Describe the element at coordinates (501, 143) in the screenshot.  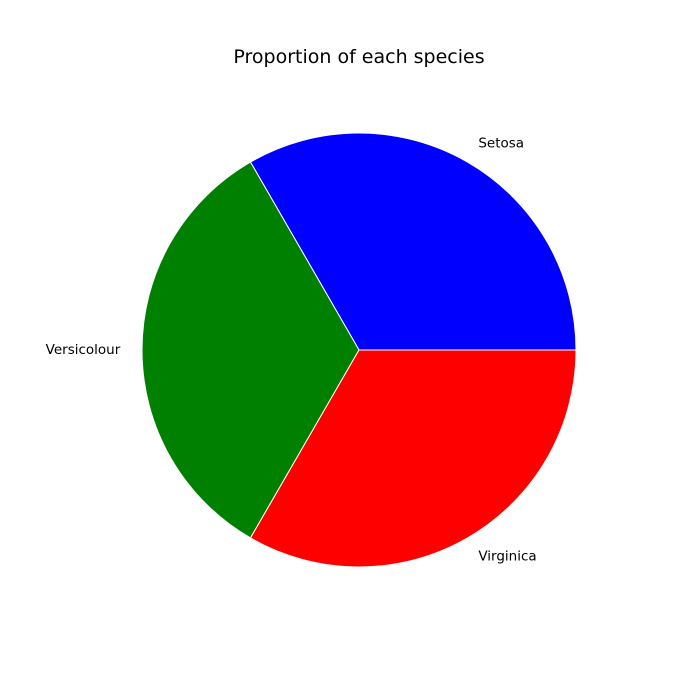
I see `pie-label-setosa: Setosa` at that location.